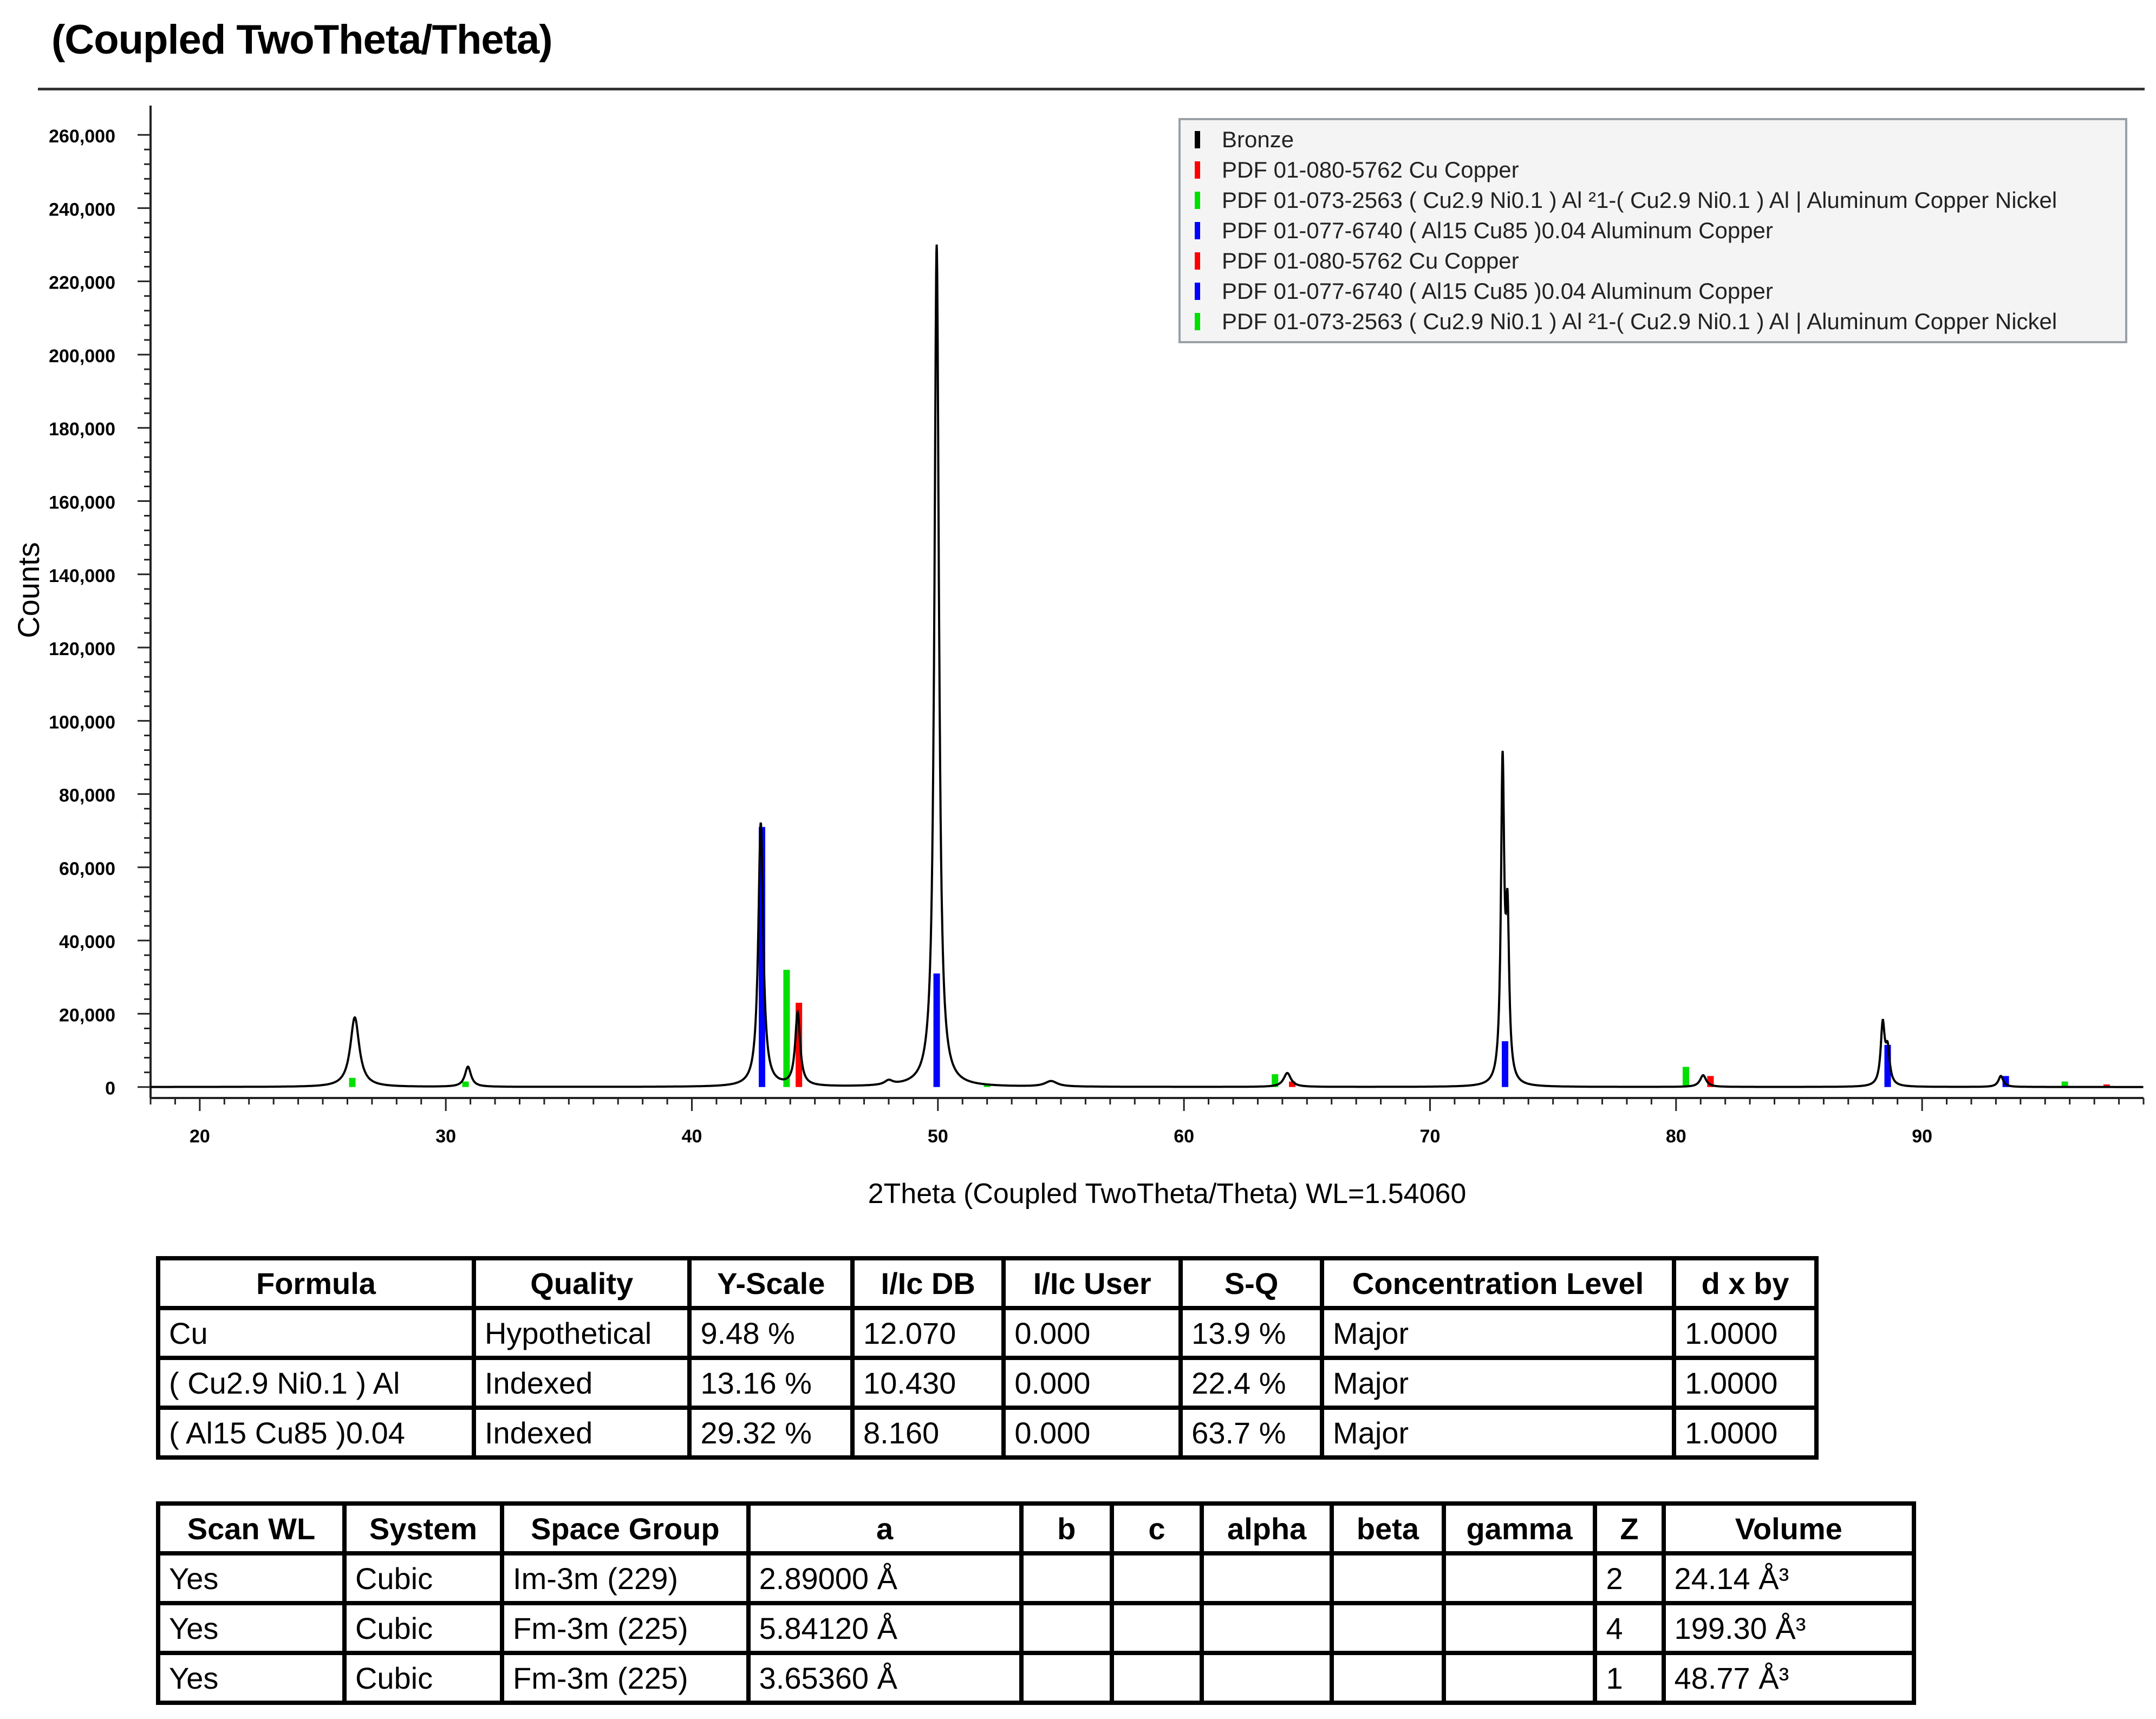 The image size is (2156, 1719). Describe the element at coordinates (1629, 1528) in the screenshot. I see `column-header: Z` at that location.